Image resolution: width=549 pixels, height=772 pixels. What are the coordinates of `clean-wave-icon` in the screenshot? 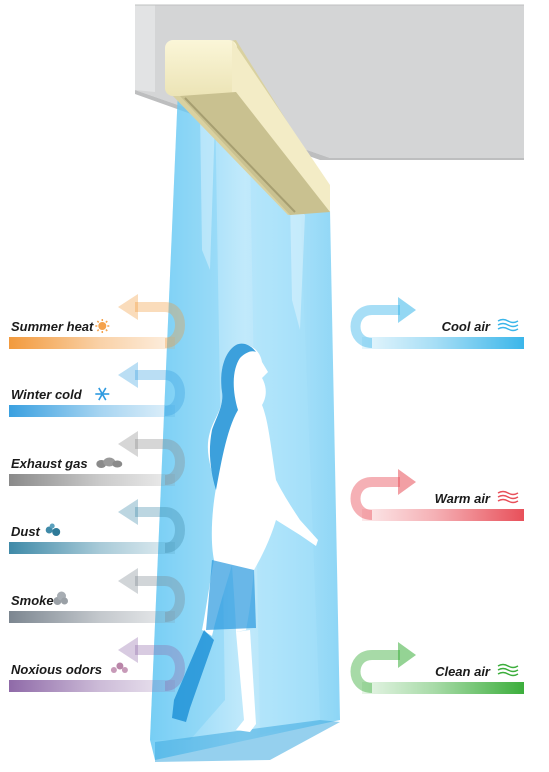 It's located at (508, 670).